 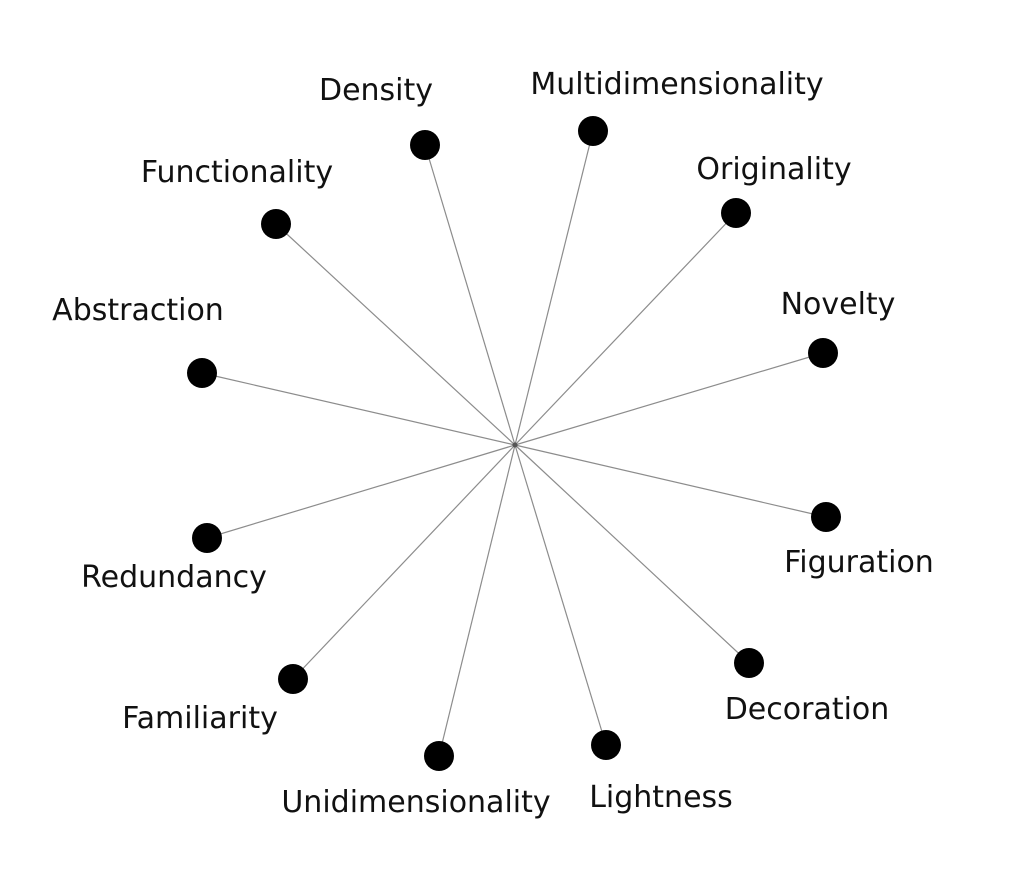 What do you see at coordinates (560, 595) in the screenshot?
I see `spoke-lightness` at bounding box center [560, 595].